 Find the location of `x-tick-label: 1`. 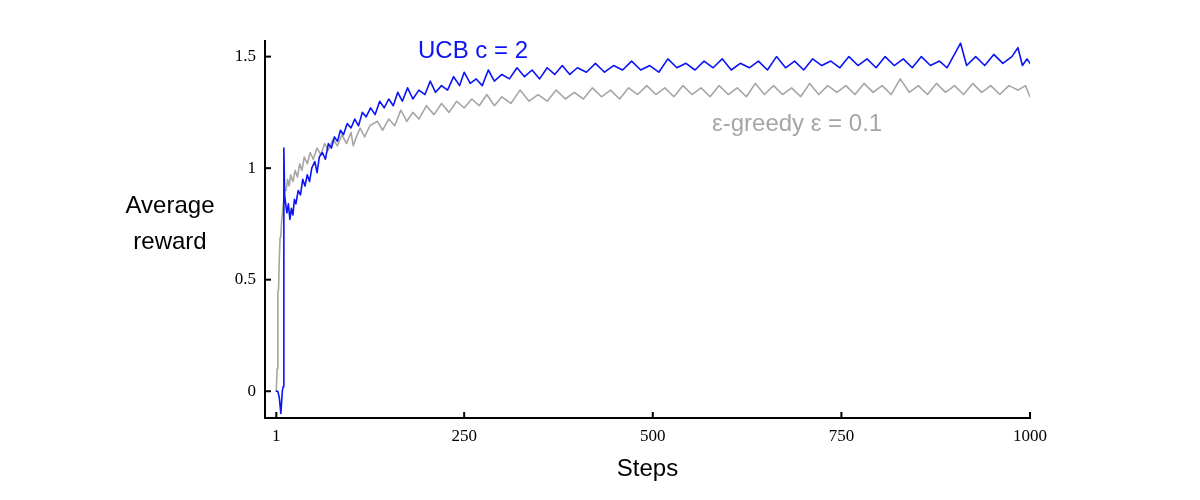

x-tick-label: 1 is located at coordinates (276, 435).